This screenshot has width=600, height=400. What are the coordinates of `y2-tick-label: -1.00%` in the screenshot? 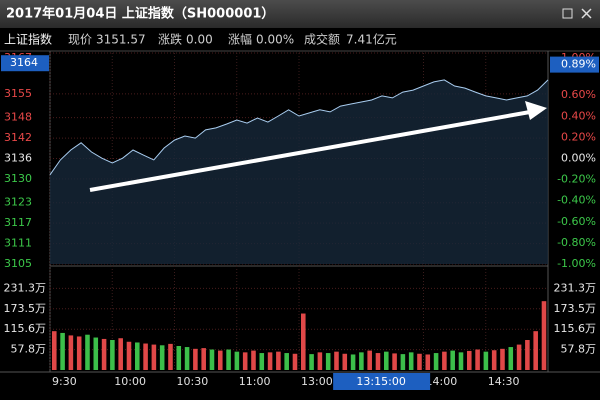 It's located at (576, 263).